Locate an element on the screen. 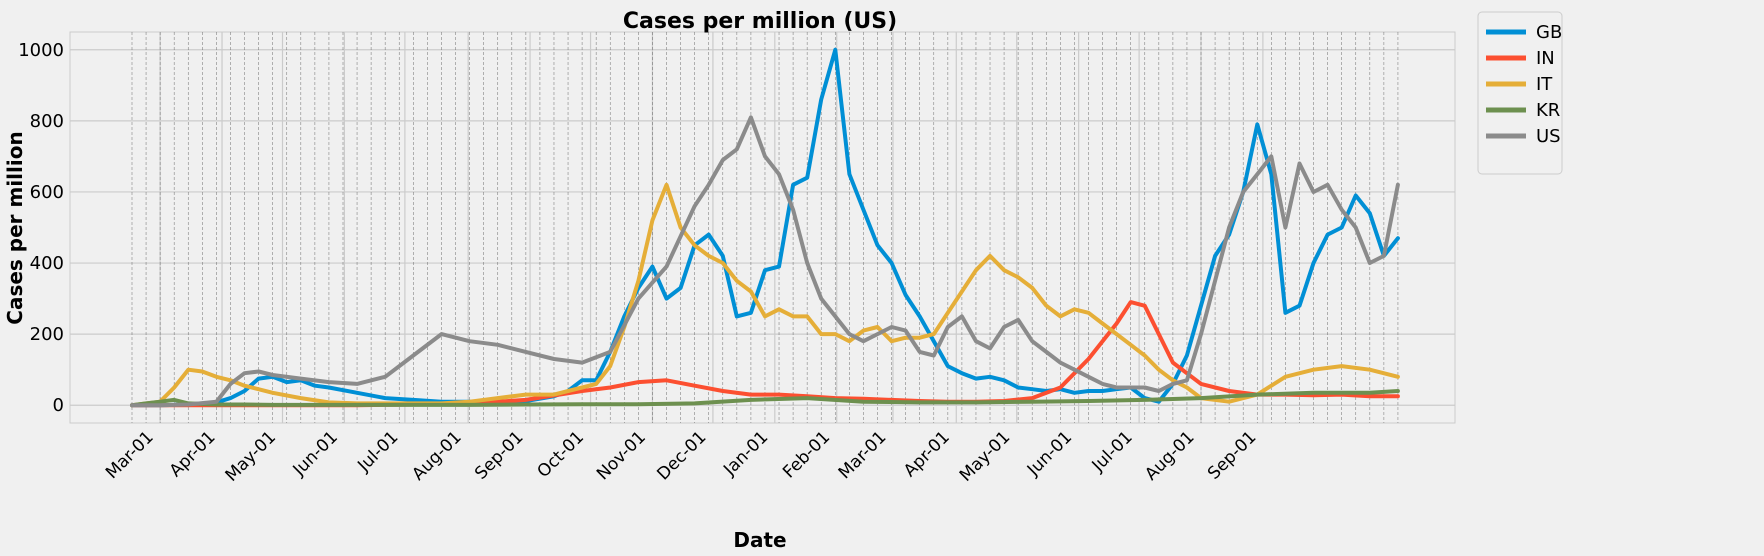 The width and height of the screenshot is (1764, 556). legend: GB IN IT KR US is located at coordinates (1520, 93).